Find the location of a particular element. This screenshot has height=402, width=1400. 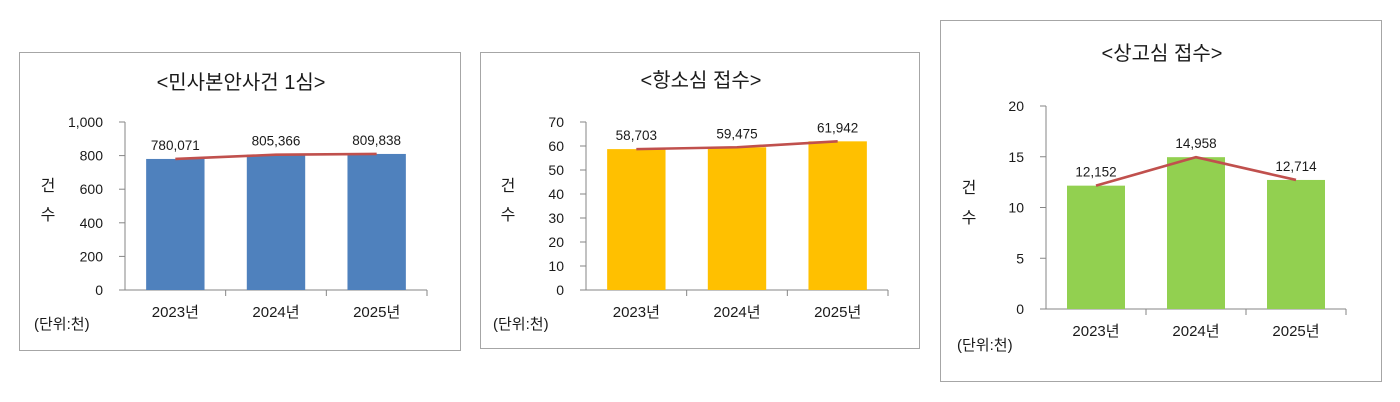

data-label: 58,703 is located at coordinates (636, 135).